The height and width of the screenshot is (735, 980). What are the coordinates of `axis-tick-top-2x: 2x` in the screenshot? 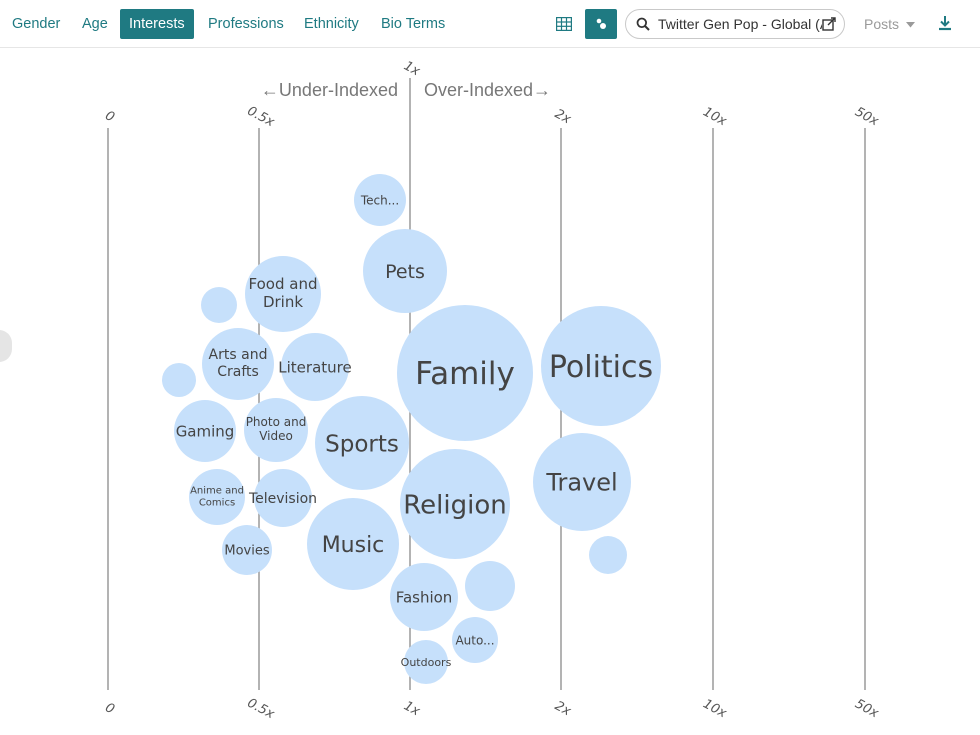 It's located at (562, 117).